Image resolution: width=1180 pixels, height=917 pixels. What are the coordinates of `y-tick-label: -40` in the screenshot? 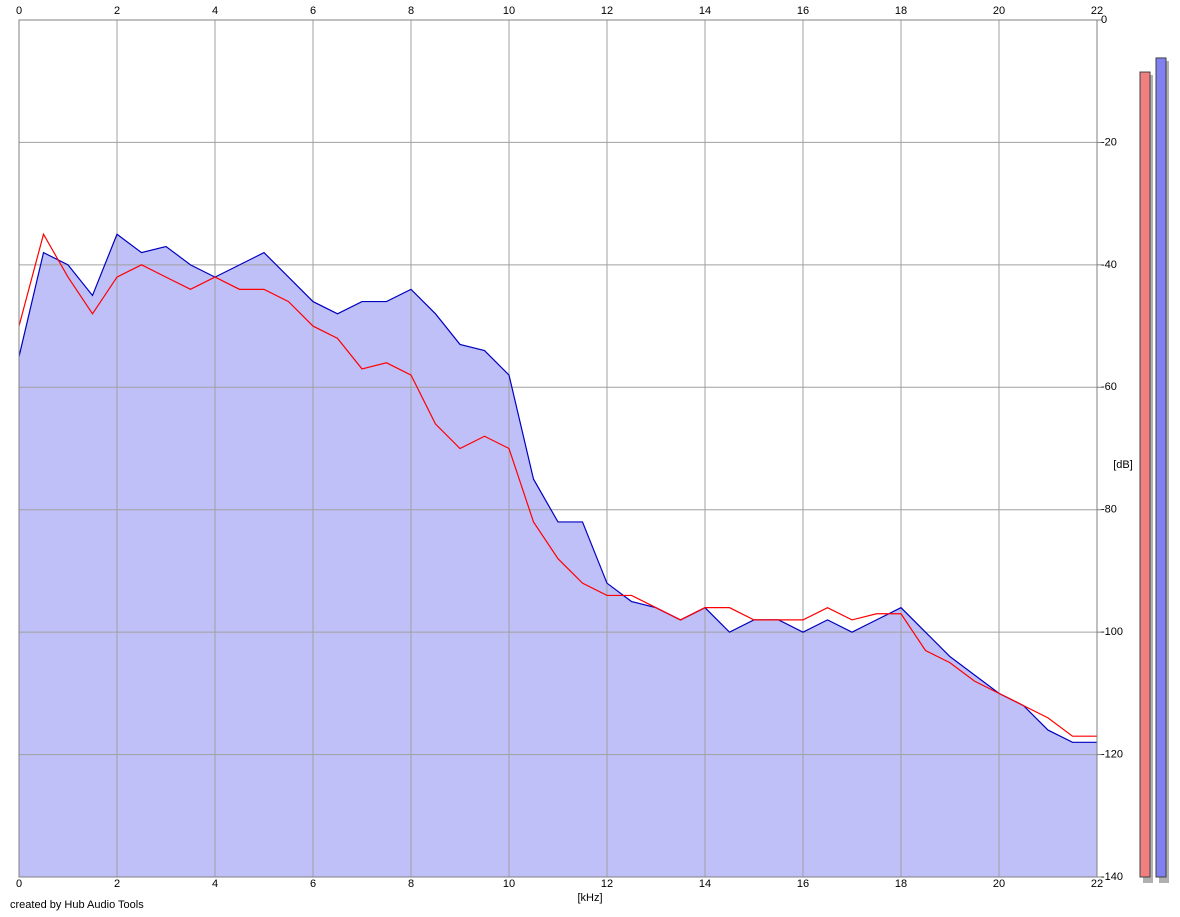 It's located at (1109, 265).